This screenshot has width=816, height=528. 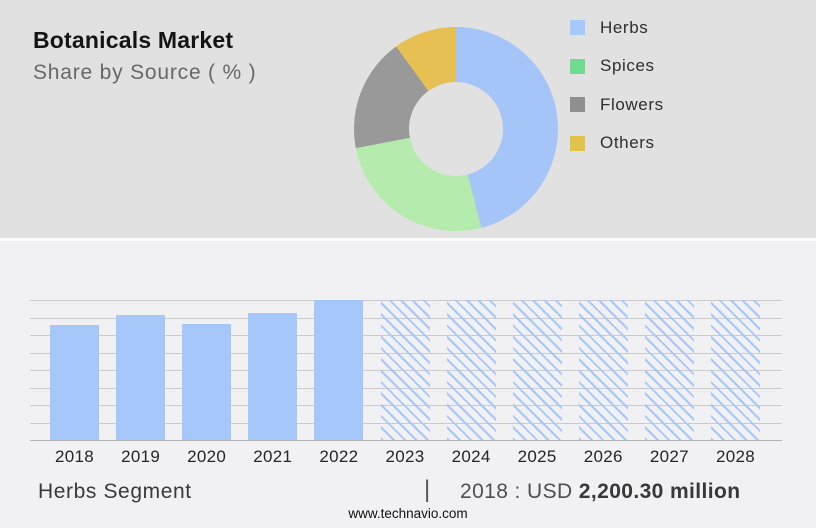 What do you see at coordinates (537, 370) in the screenshot?
I see `bar-2025` at bounding box center [537, 370].